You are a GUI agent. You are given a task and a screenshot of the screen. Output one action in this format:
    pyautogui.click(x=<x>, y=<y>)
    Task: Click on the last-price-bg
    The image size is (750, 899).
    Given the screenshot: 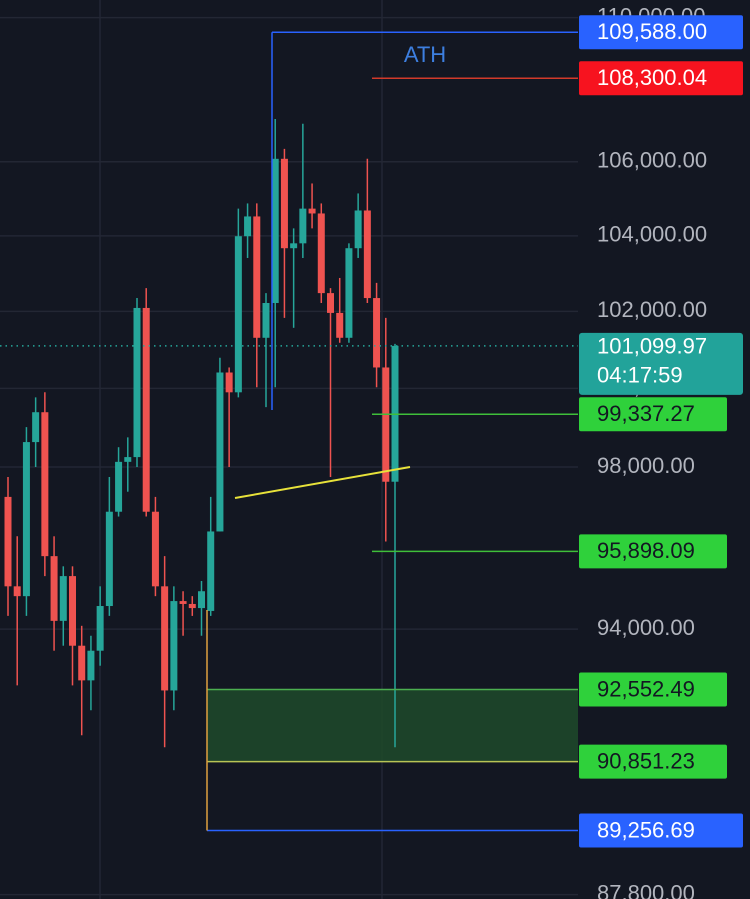 What is the action you would take?
    pyautogui.click(x=661, y=363)
    